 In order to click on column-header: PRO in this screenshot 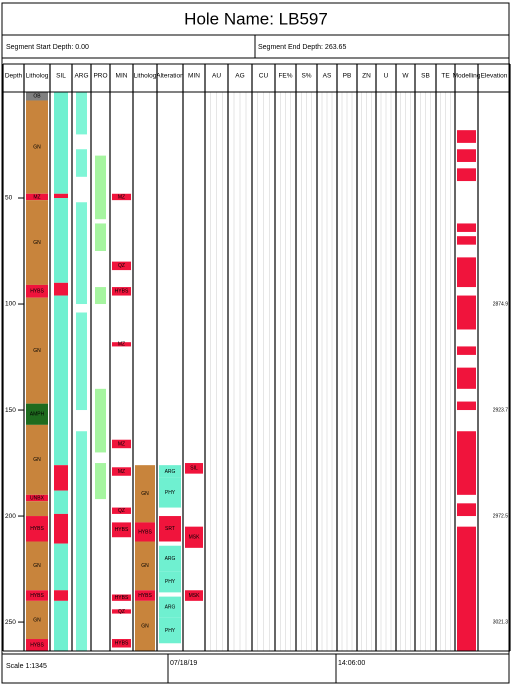, I will do `click(100, 76)`.